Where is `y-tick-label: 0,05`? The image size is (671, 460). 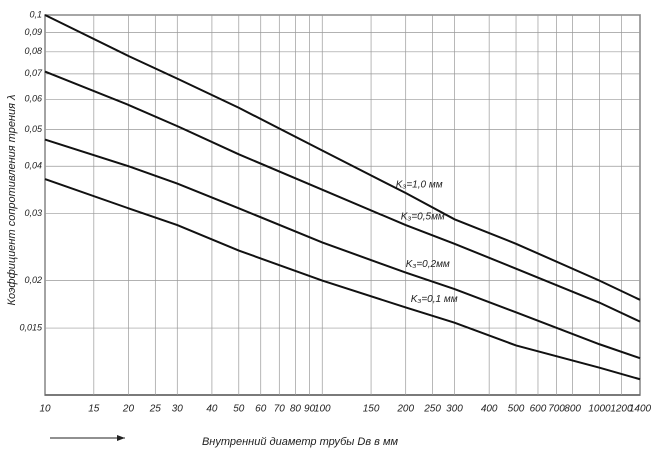
y-tick-label: 0,05 is located at coordinates (33, 129).